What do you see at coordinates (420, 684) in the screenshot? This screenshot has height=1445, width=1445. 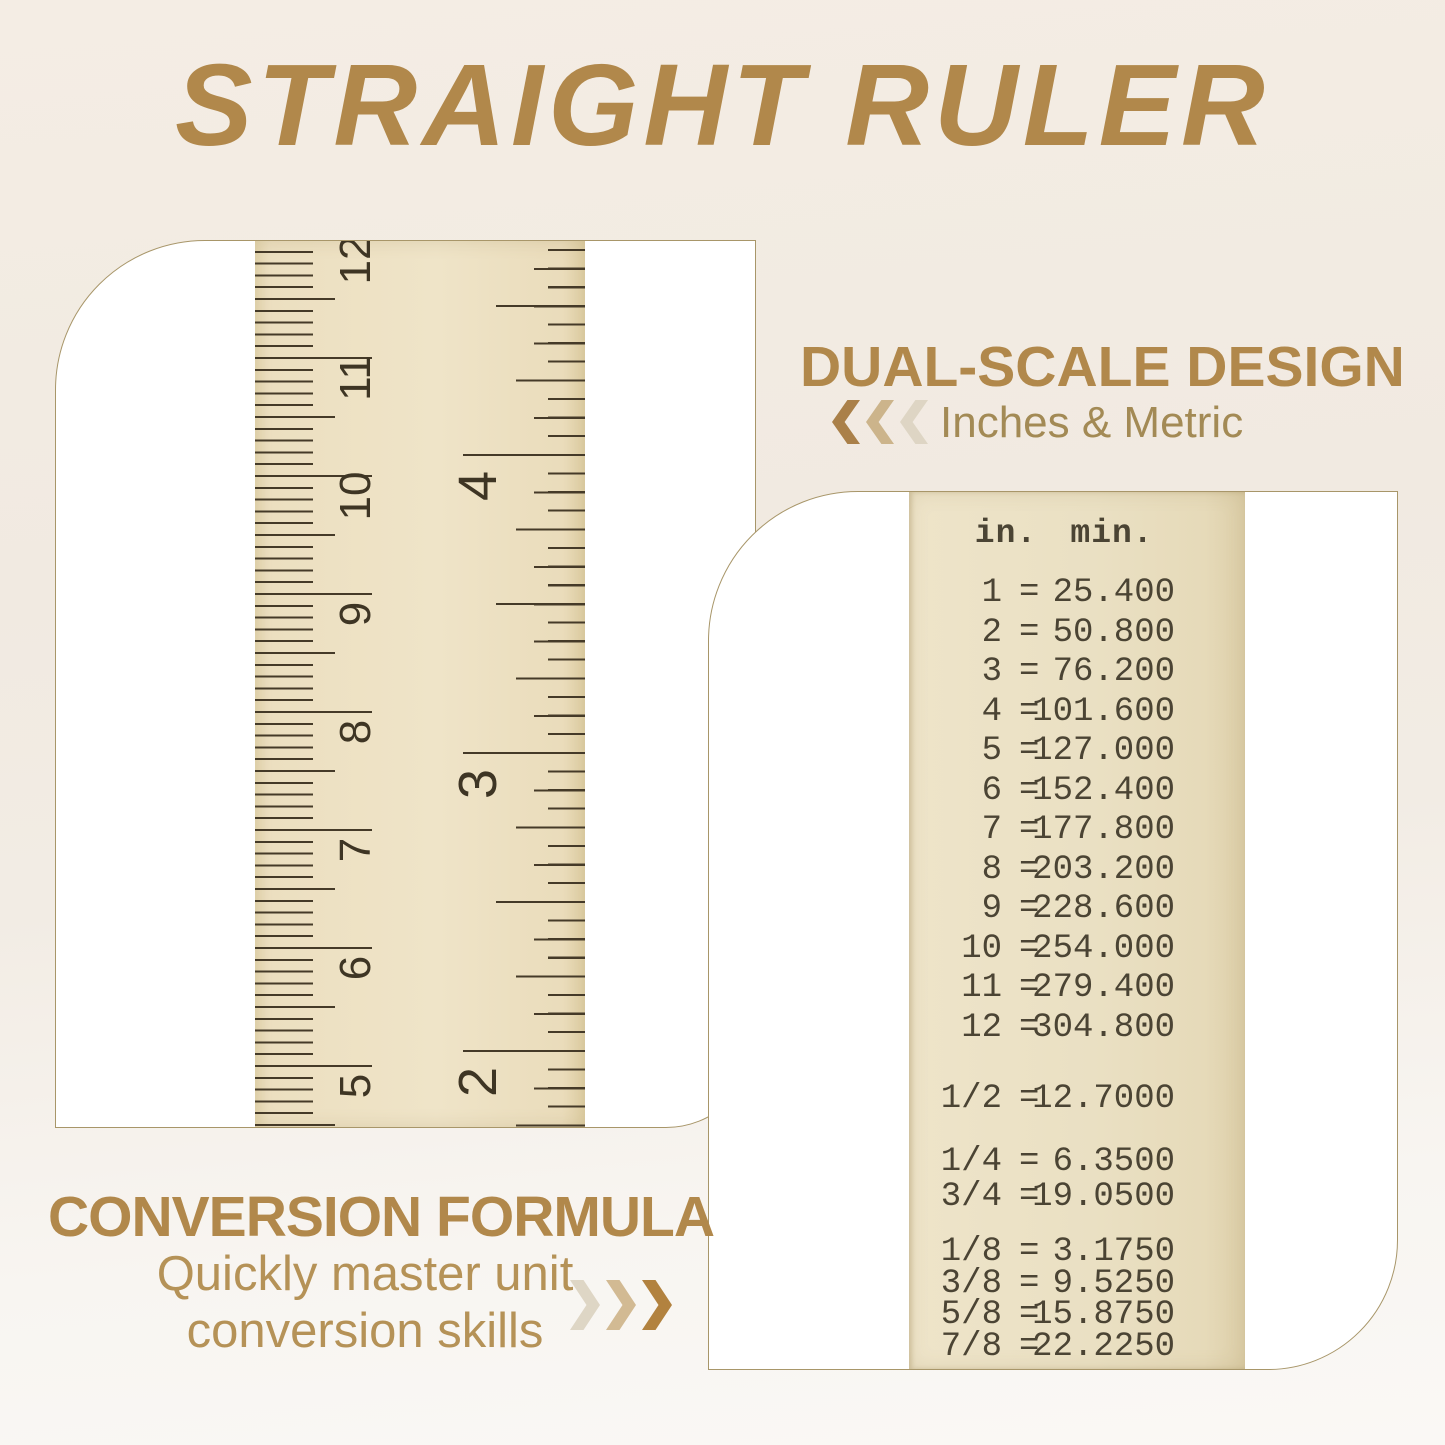 I see `ruler-photo: 12 11 10 9 8 7 6 5 4 3 2` at bounding box center [420, 684].